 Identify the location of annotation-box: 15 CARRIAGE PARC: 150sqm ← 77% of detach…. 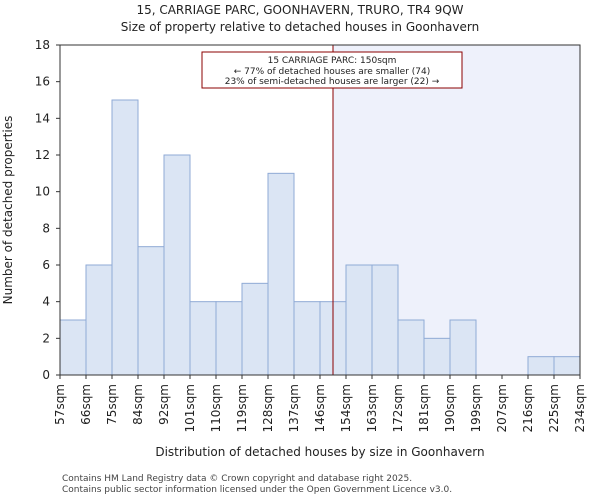
(332, 70).